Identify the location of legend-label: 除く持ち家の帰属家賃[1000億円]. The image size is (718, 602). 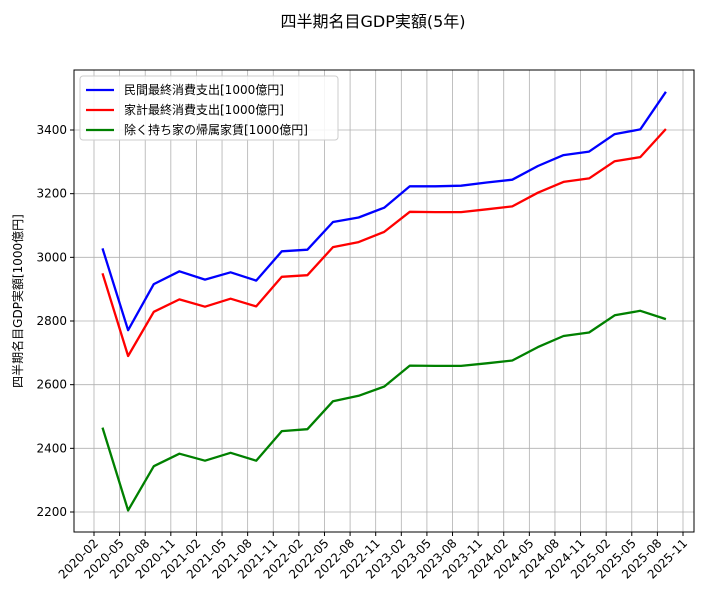
(216, 129).